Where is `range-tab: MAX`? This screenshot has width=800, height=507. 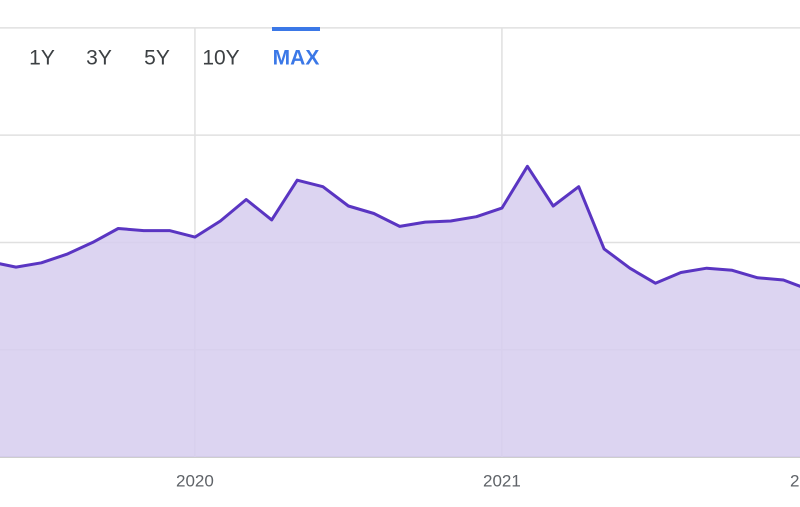
range-tab: MAX is located at coordinates (296, 58).